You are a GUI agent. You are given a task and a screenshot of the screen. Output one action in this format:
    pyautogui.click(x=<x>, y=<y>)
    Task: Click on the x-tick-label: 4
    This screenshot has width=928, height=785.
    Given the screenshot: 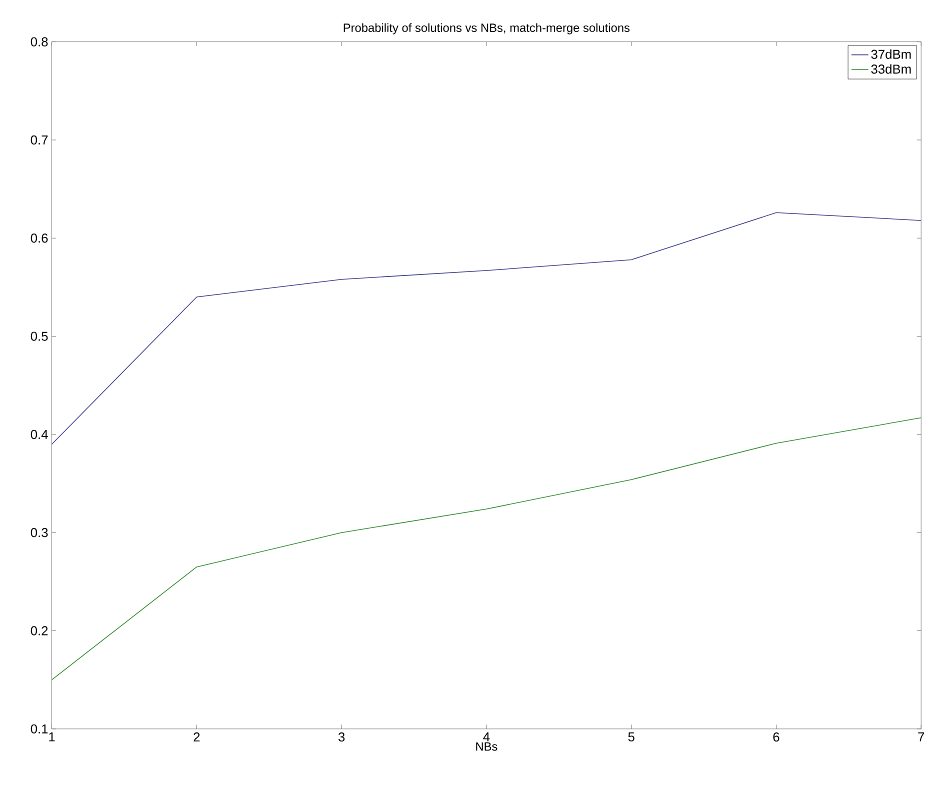 What is the action you would take?
    pyautogui.click(x=486, y=737)
    